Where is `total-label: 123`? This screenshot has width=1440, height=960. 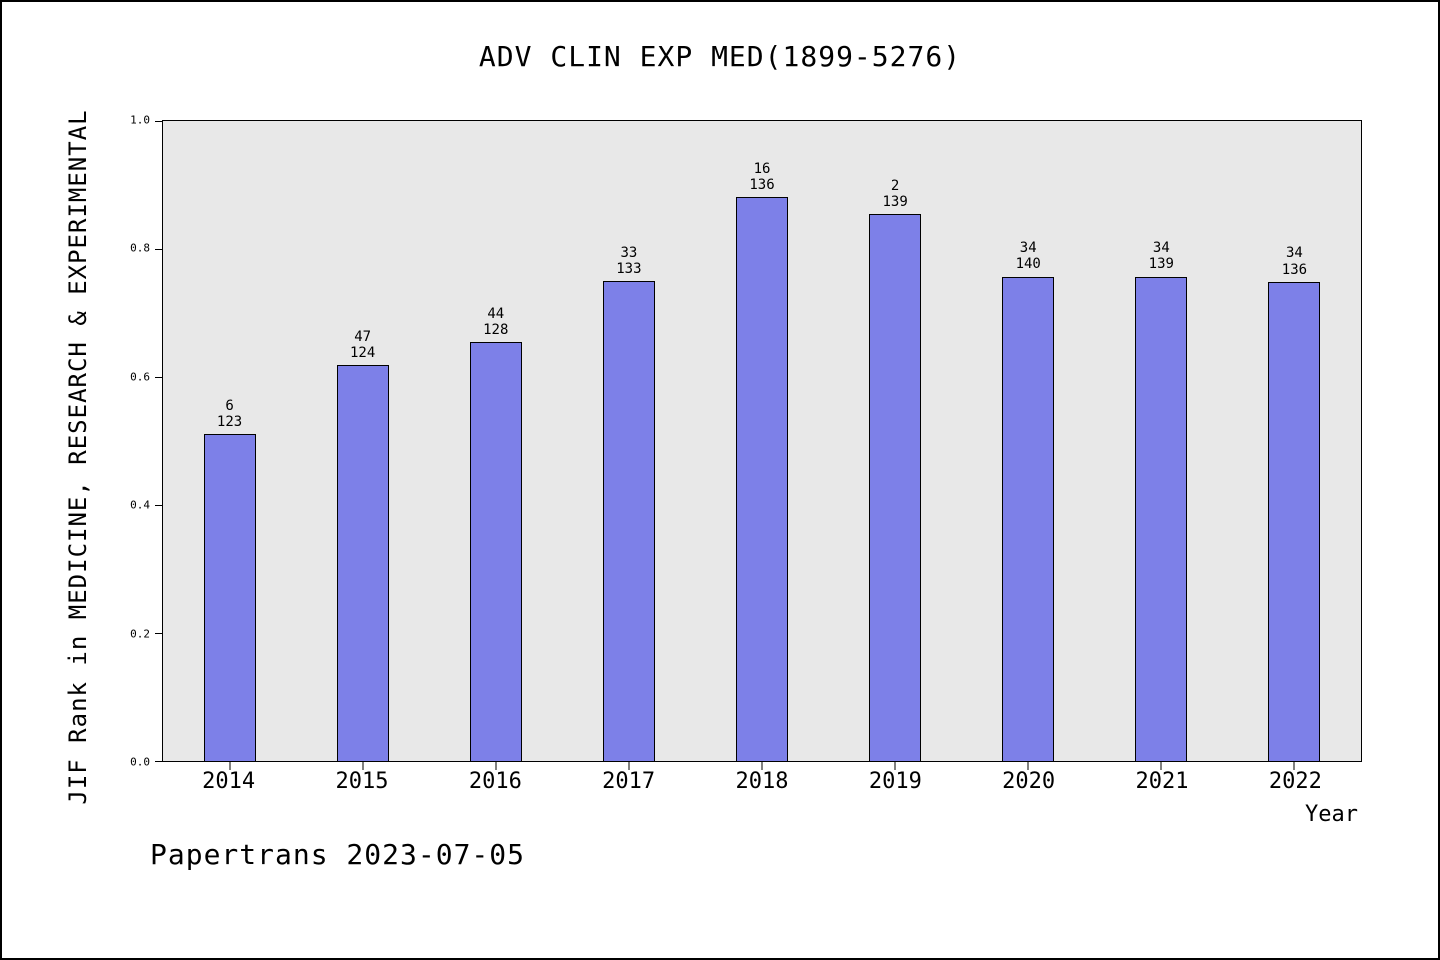
total-label: 123 is located at coordinates (229, 421).